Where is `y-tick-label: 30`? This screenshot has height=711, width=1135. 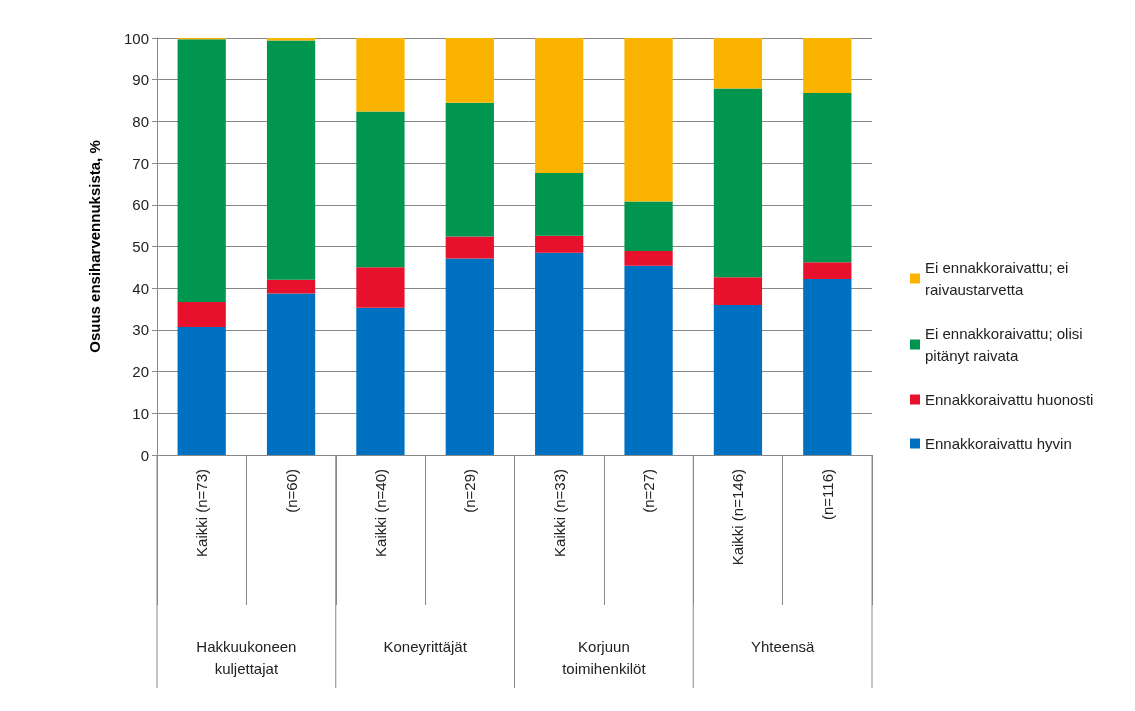
y-tick-label: 30 is located at coordinates (140, 330).